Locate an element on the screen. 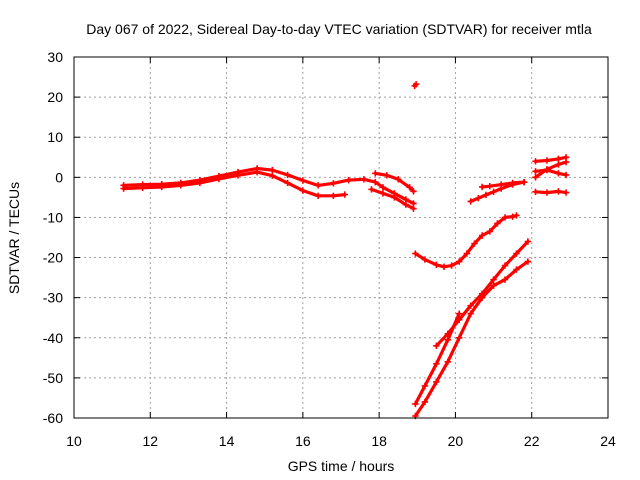 The image size is (640, 480). y-tick-label: 10 is located at coordinates (55, 137).